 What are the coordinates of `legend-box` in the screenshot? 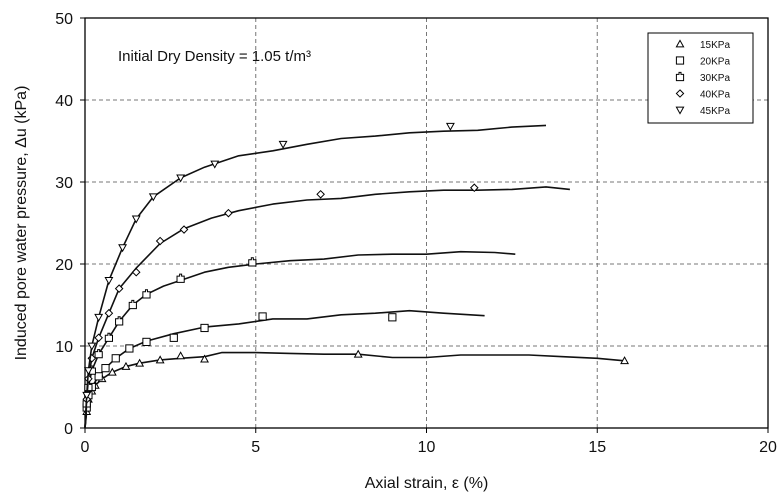 It's located at (700, 78).